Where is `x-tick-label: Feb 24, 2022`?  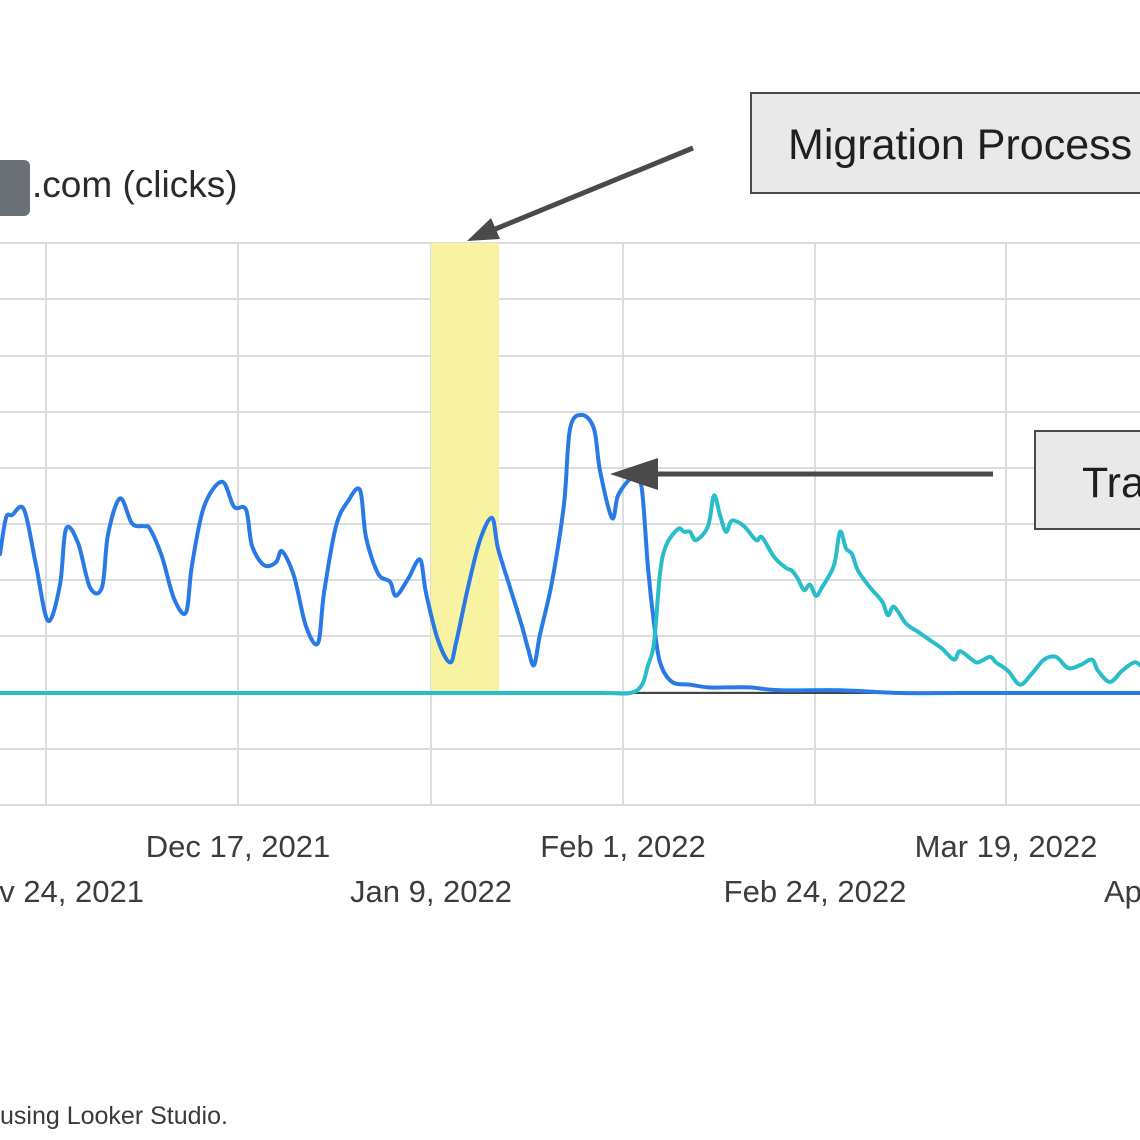 x-tick-label: Feb 24, 2022 is located at coordinates (815, 891).